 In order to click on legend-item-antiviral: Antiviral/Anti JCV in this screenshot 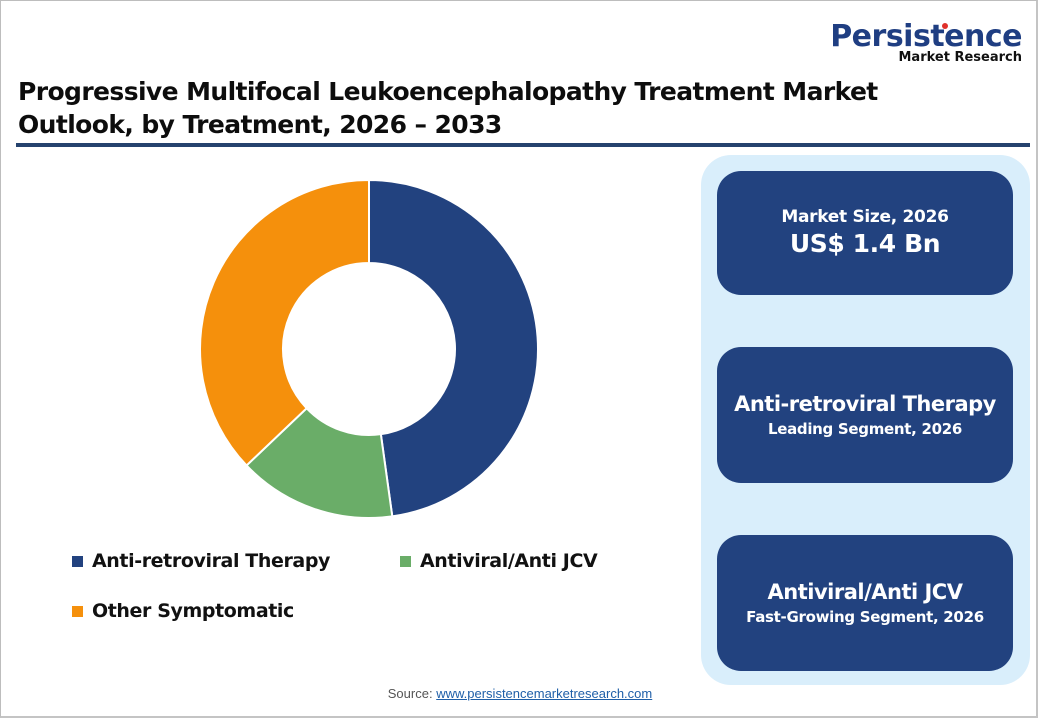, I will do `click(499, 561)`.